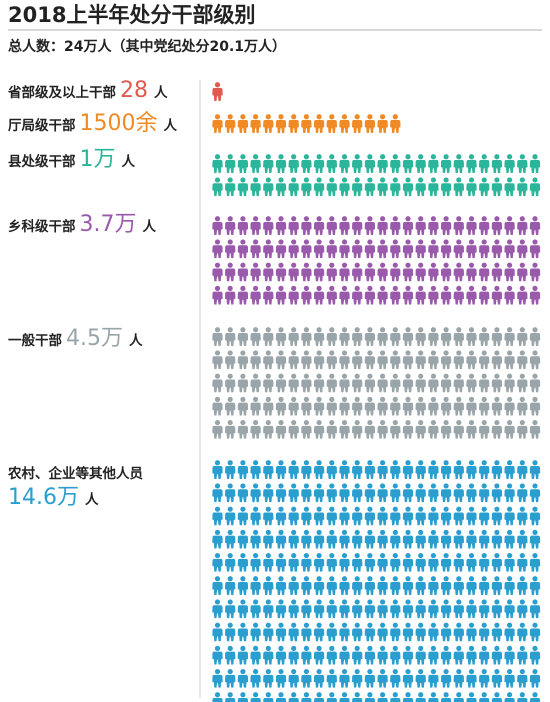  Describe the element at coordinates (94, 338) in the screenshot. I see `category-value: 4.5万` at that location.